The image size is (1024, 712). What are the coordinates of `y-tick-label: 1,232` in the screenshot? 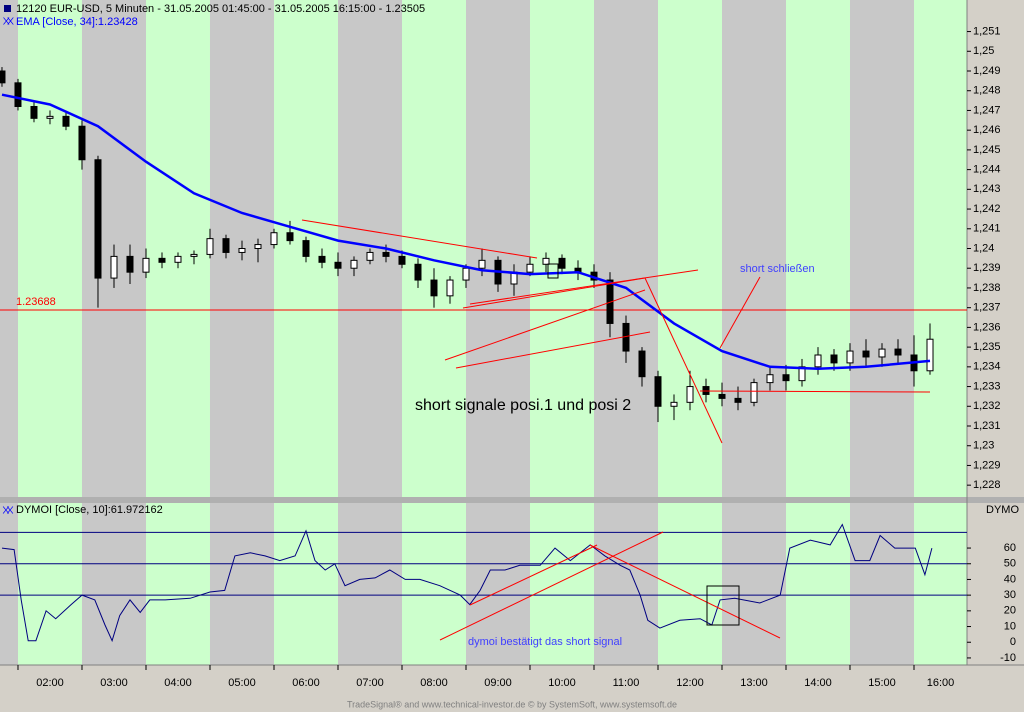 It's located at (987, 406).